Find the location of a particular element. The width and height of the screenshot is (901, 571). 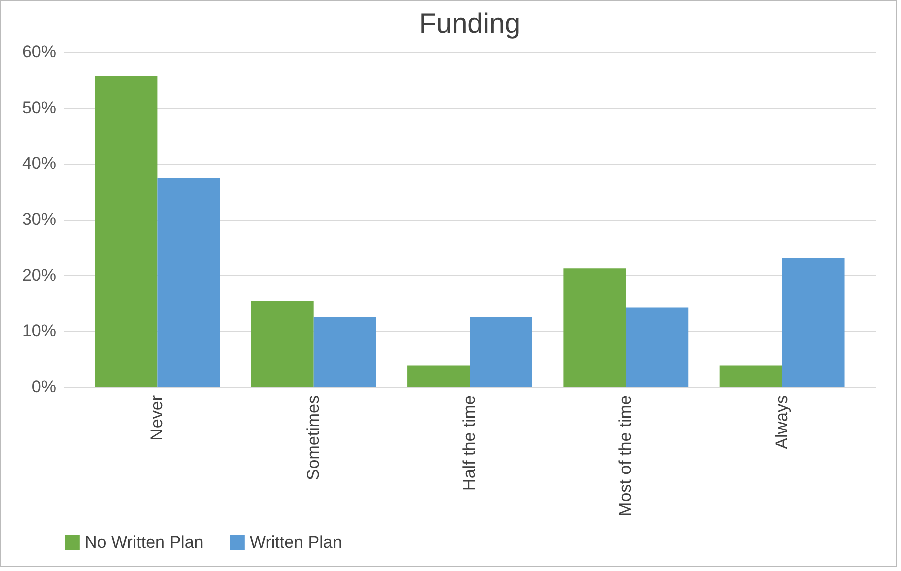

y-tick-label: 50% is located at coordinates (39, 108).